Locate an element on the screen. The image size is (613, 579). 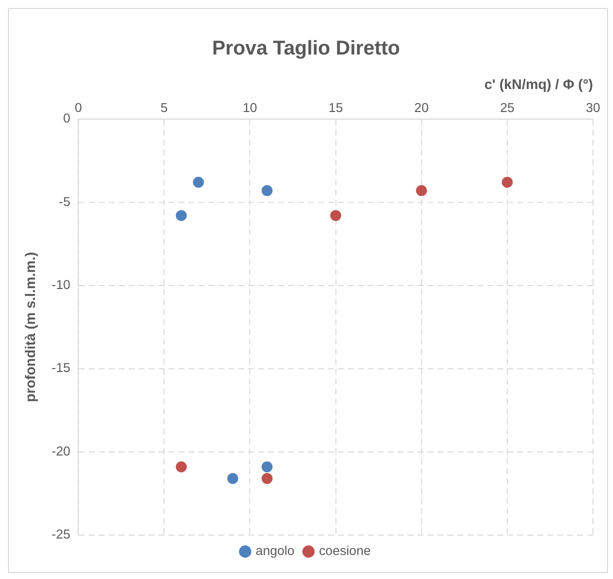
x-tick-label: 10 is located at coordinates (250, 107).